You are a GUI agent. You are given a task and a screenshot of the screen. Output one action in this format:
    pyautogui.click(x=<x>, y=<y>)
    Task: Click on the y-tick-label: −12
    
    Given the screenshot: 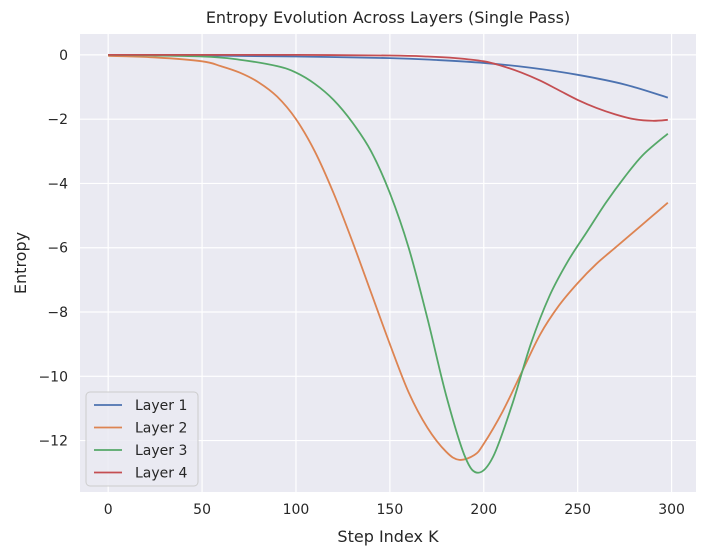 What is the action you would take?
    pyautogui.click(x=53, y=442)
    